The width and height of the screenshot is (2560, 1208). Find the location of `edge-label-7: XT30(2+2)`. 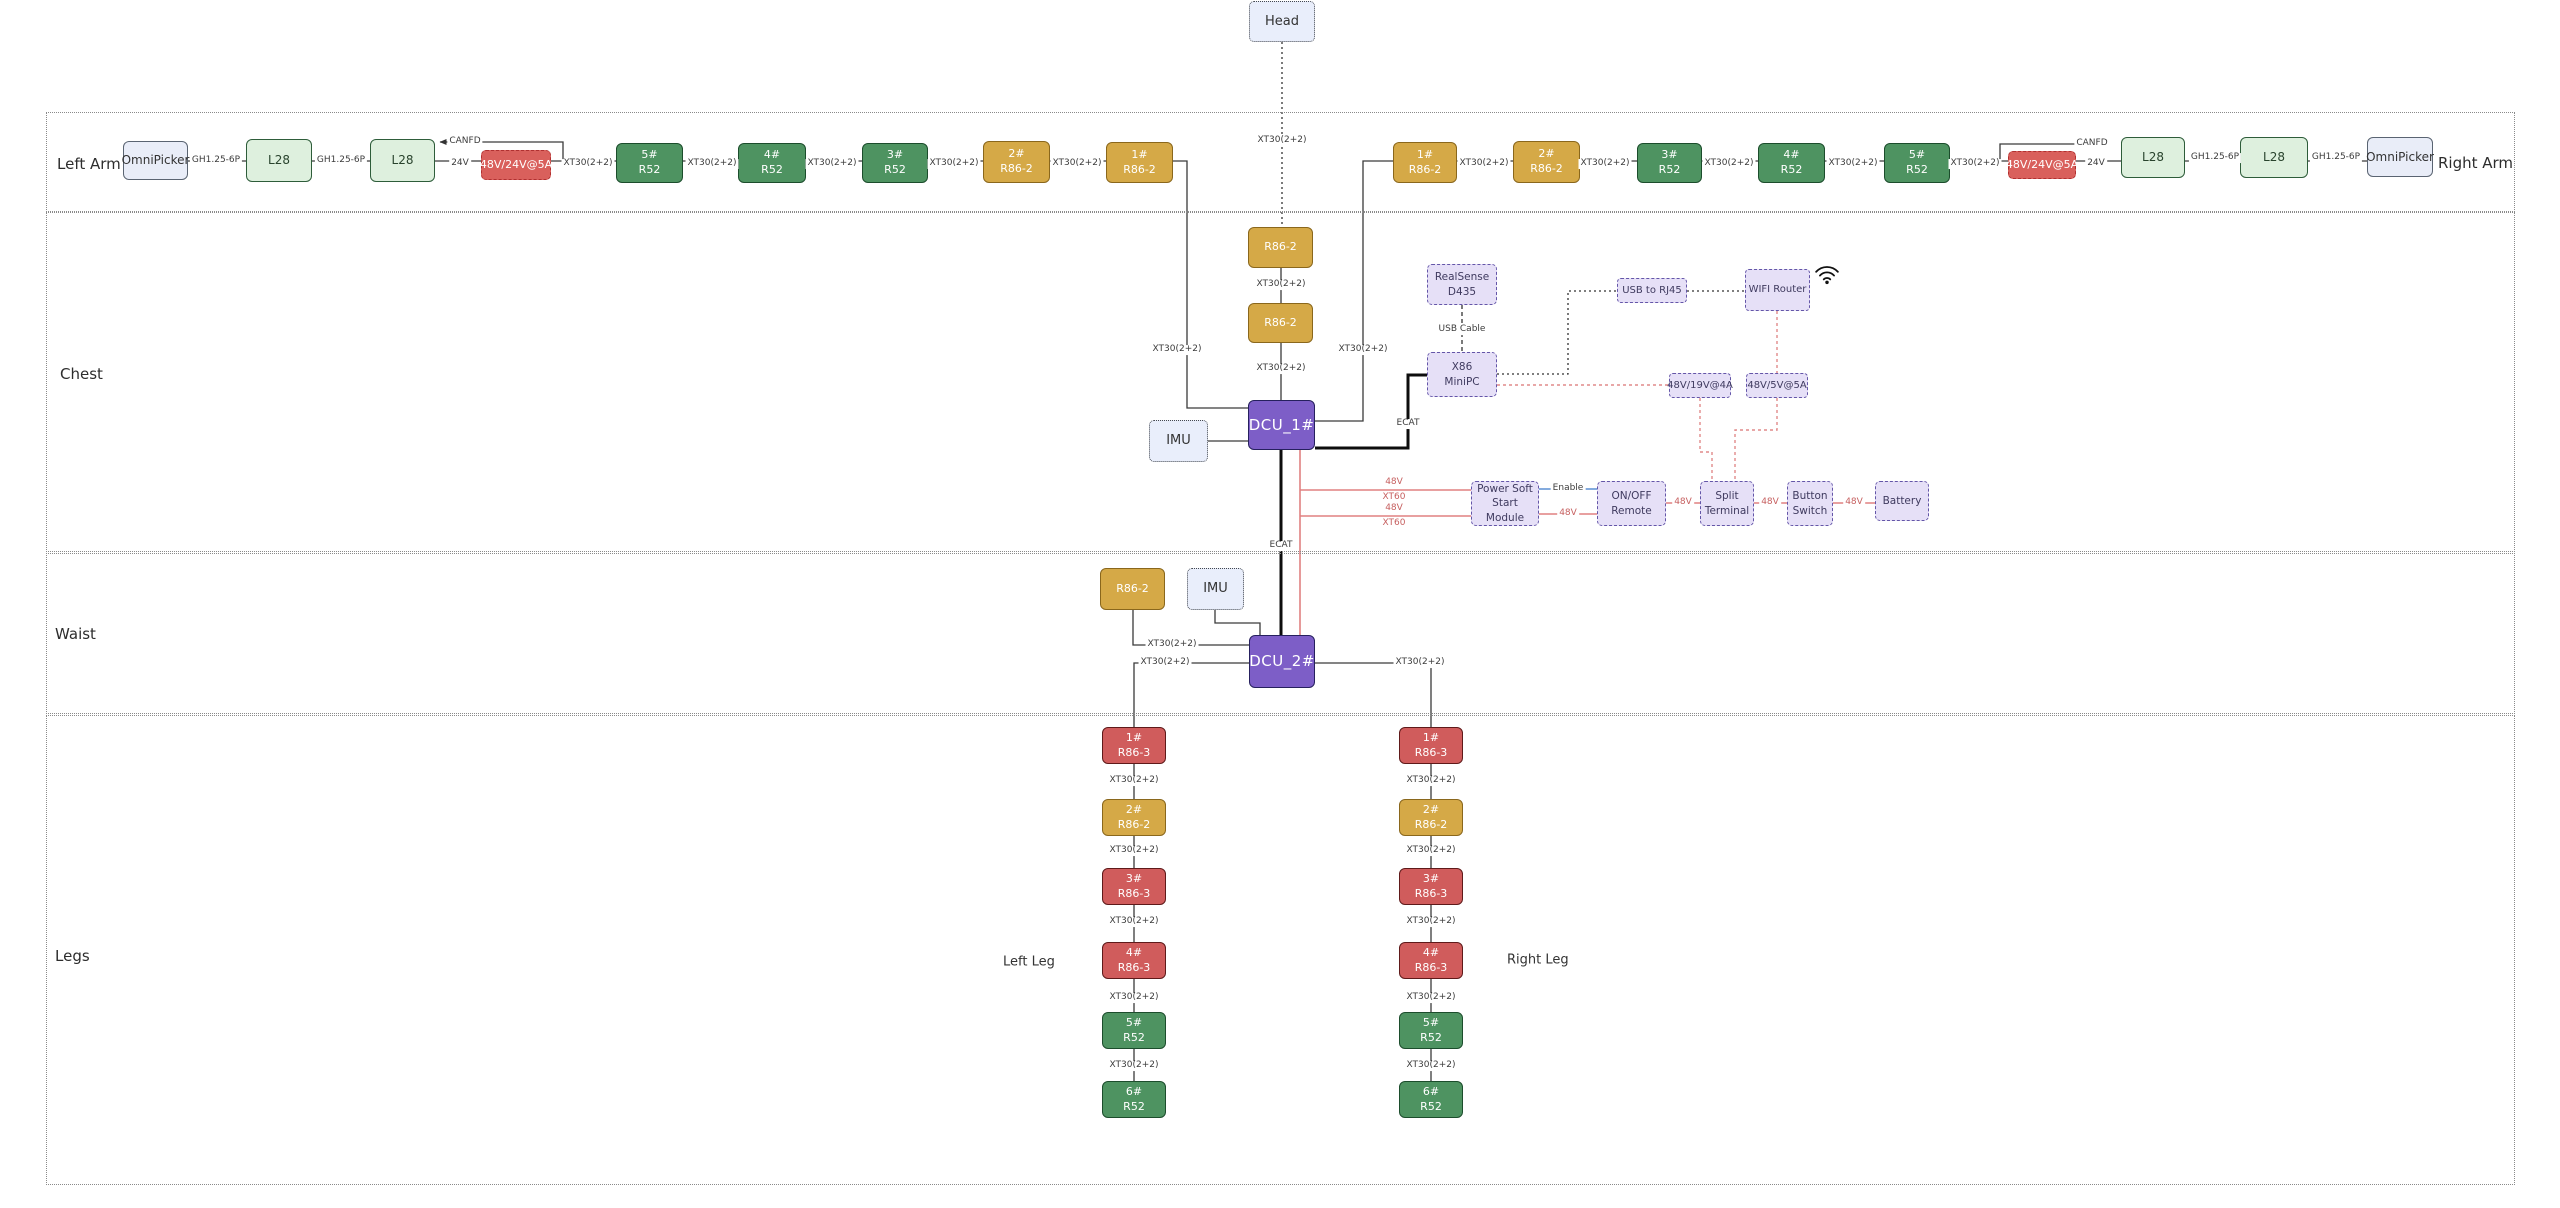

edge-label-7: XT30(2+2) is located at coordinates (954, 163).